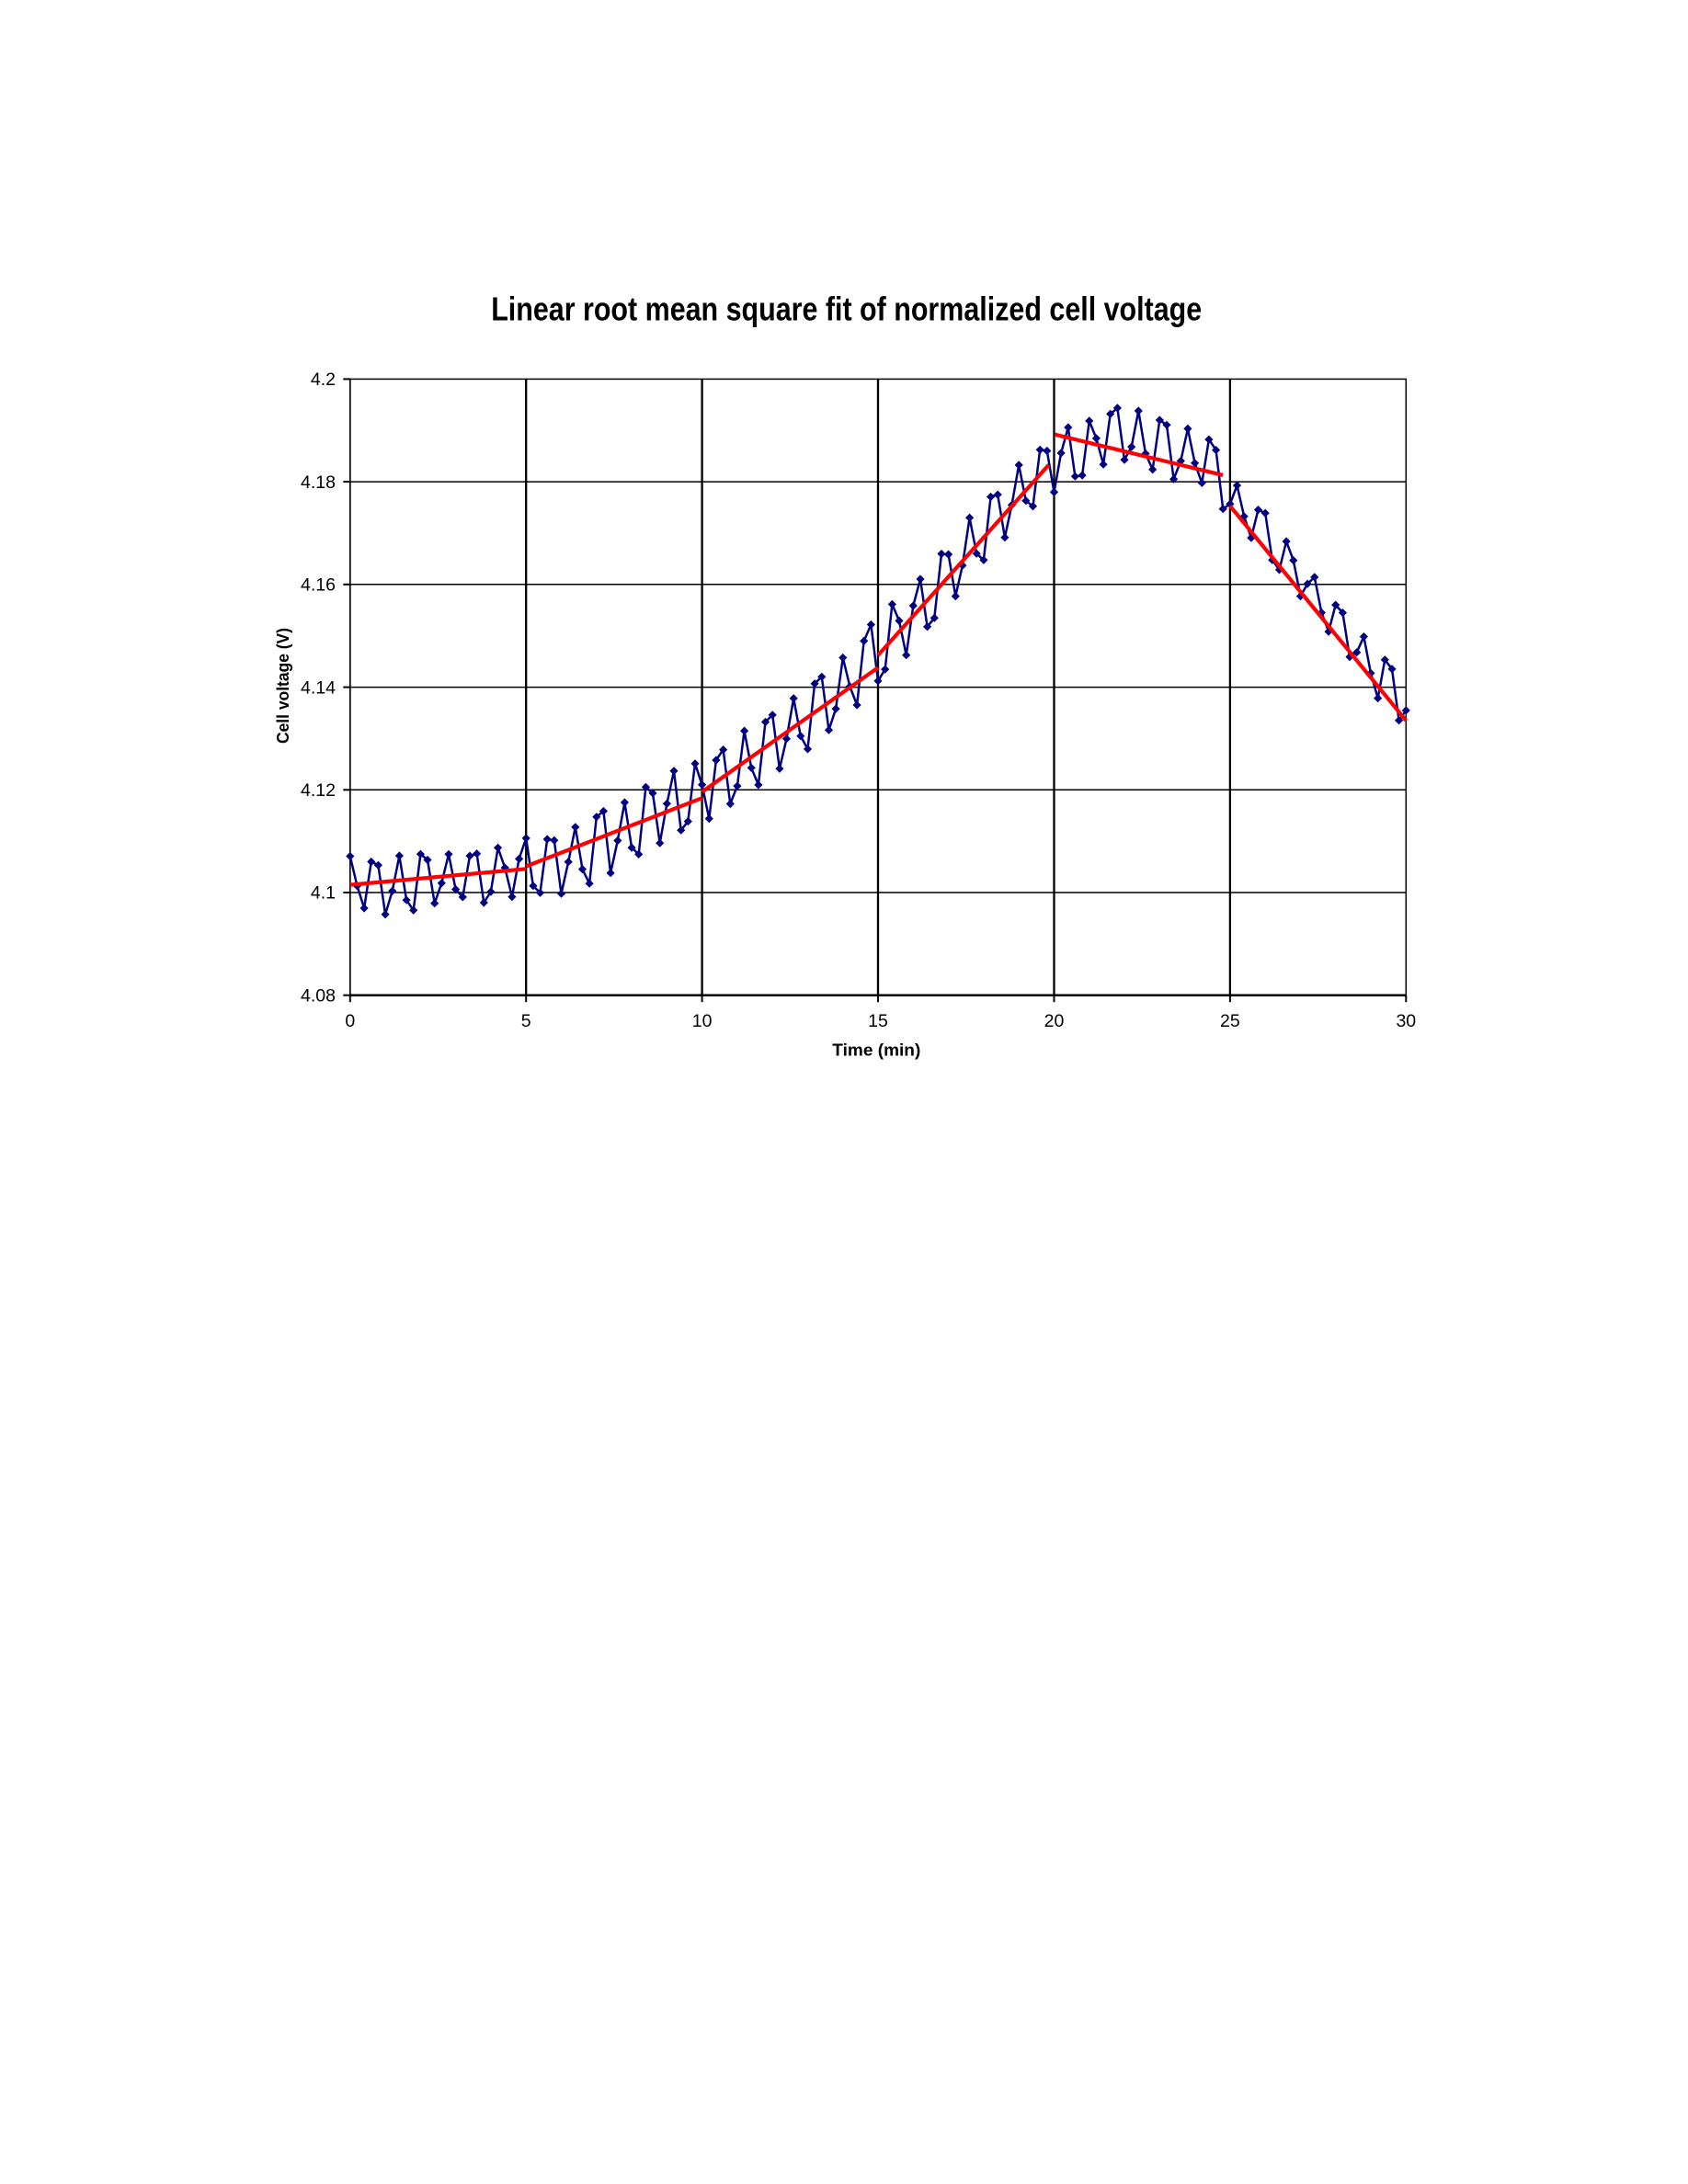 The image size is (1688, 2184). Describe the element at coordinates (526, 1021) in the screenshot. I see `svg-text: 5` at that location.